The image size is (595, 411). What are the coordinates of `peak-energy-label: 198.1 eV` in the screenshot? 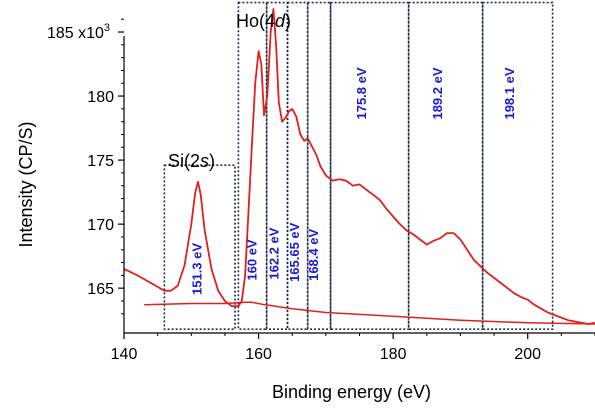 It's located at (509, 93).